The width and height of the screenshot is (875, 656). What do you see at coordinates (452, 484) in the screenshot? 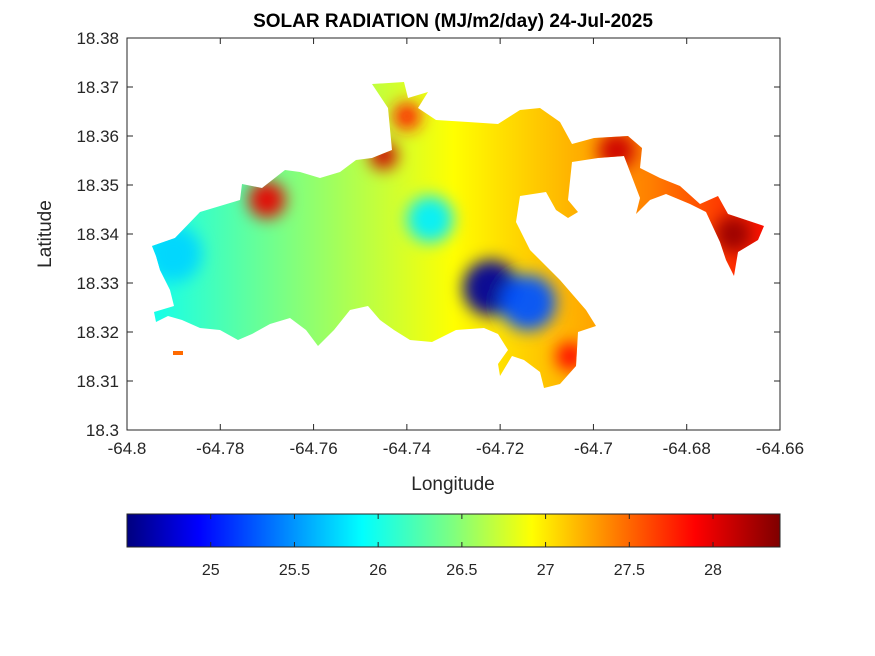
I see `x-axis-label: Longitude` at bounding box center [452, 484].